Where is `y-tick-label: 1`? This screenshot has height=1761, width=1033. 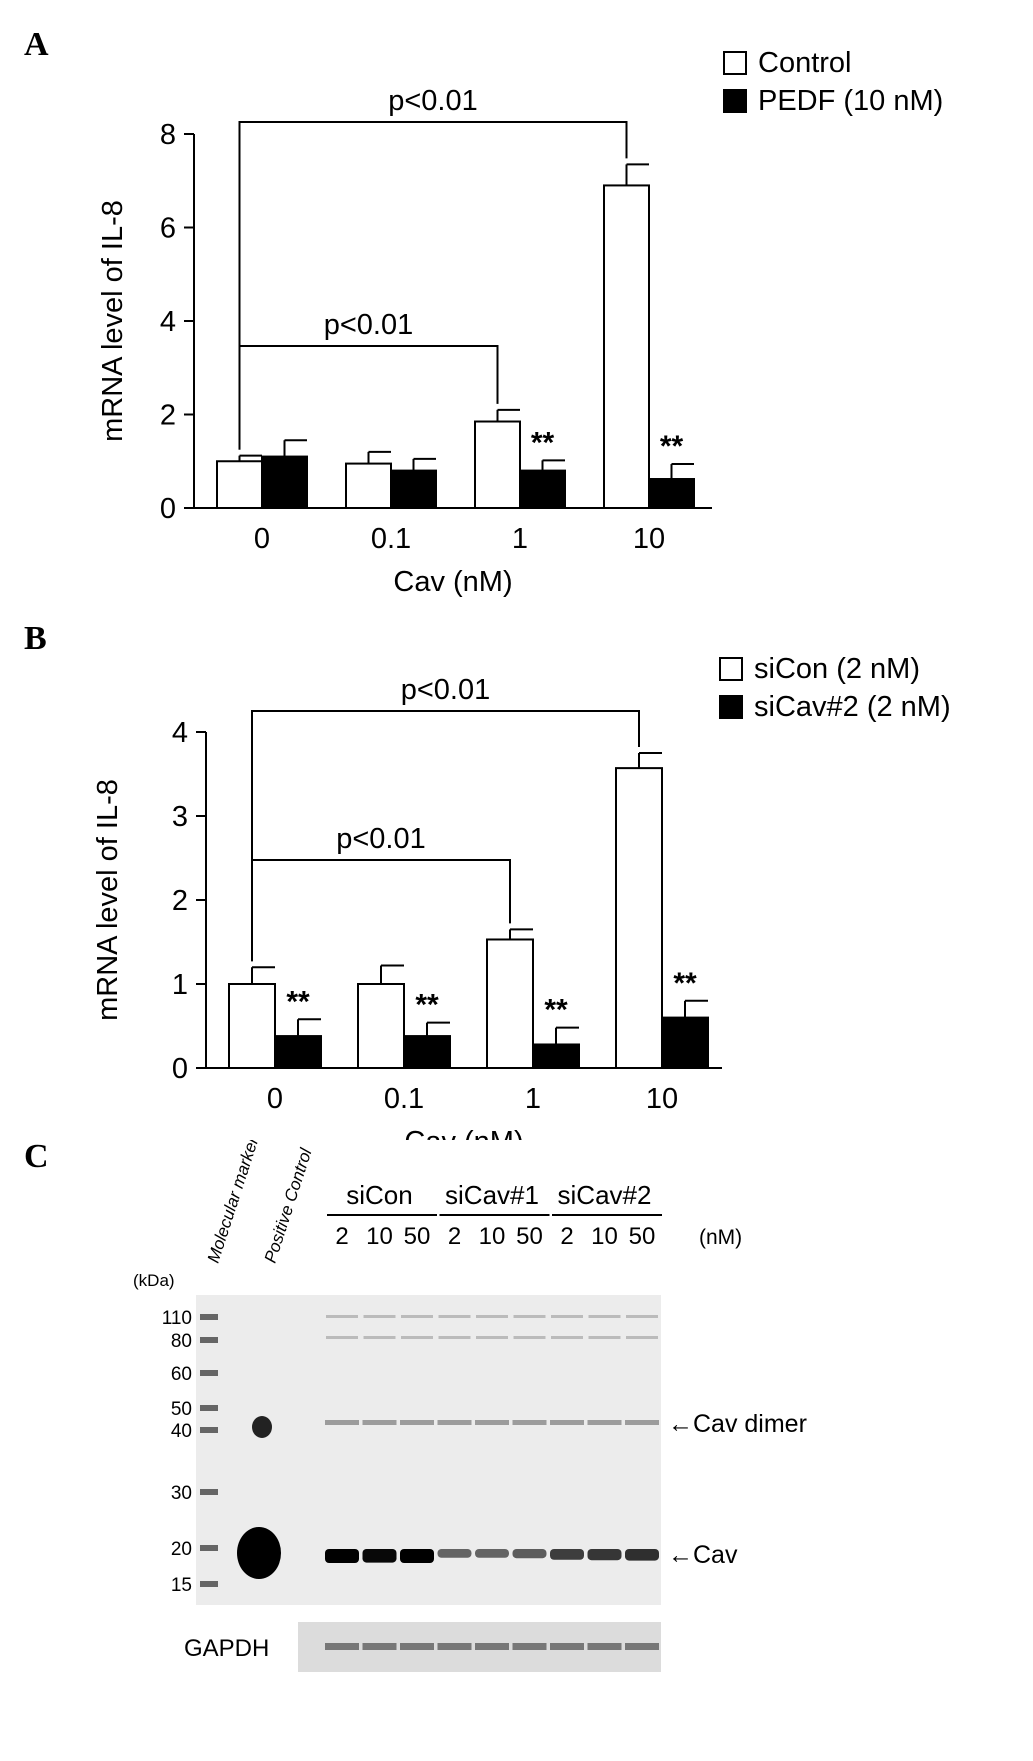
y-tick-label: 1 is located at coordinates (180, 985).